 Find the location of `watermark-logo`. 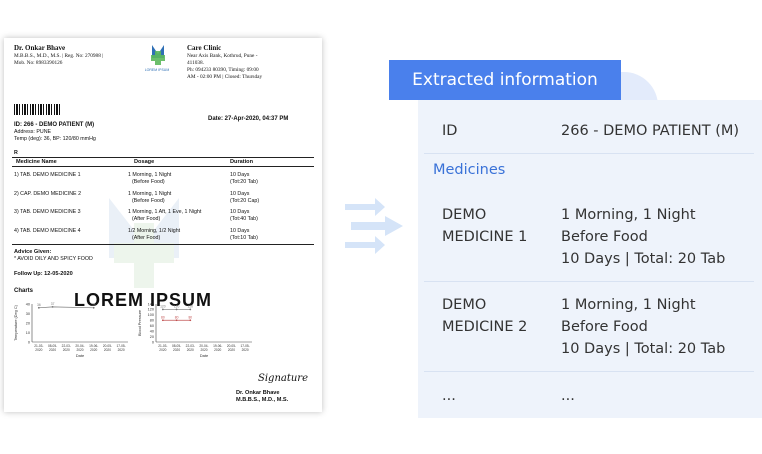

watermark-logo is located at coordinates (144, 243).